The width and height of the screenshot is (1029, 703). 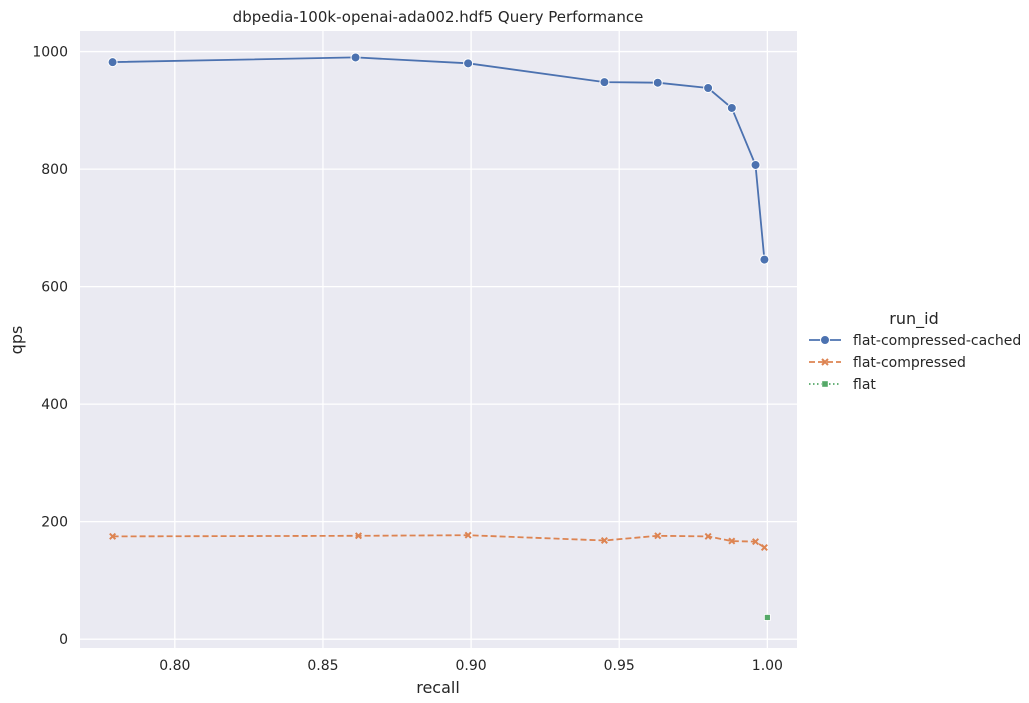 What do you see at coordinates (909, 363) in the screenshot?
I see `legend-label: flat-compressed` at bounding box center [909, 363].